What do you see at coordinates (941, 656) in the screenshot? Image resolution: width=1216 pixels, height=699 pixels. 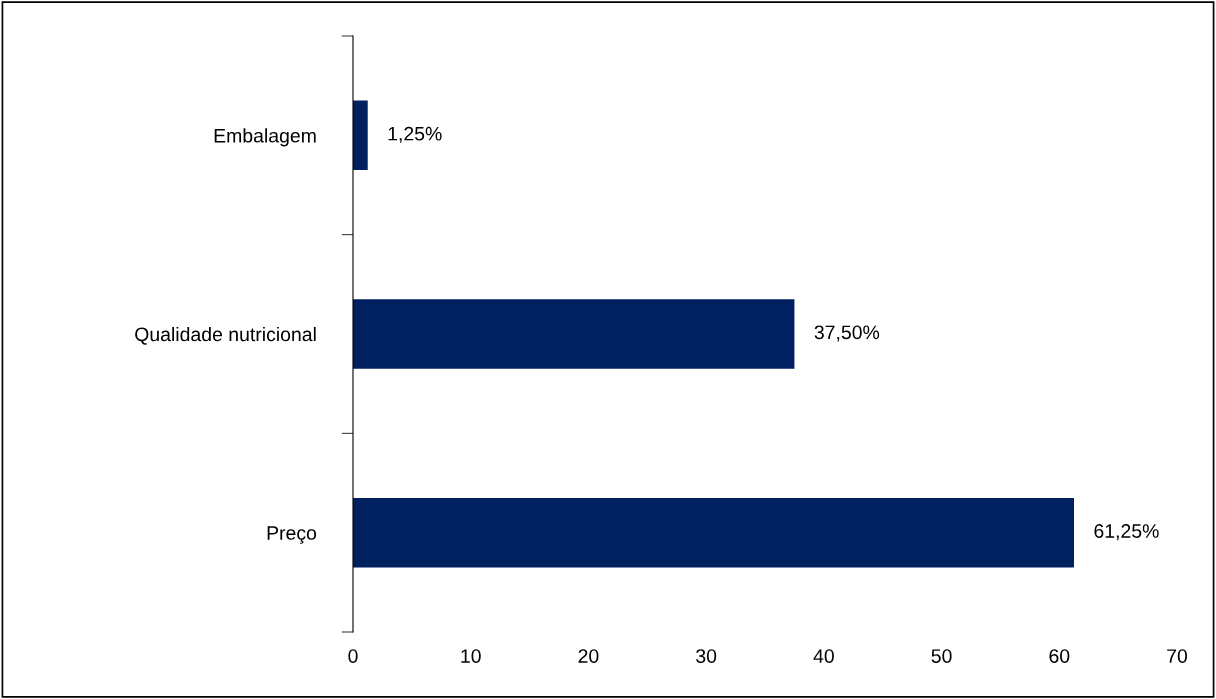 I see `x-tick-label: 50` at bounding box center [941, 656].